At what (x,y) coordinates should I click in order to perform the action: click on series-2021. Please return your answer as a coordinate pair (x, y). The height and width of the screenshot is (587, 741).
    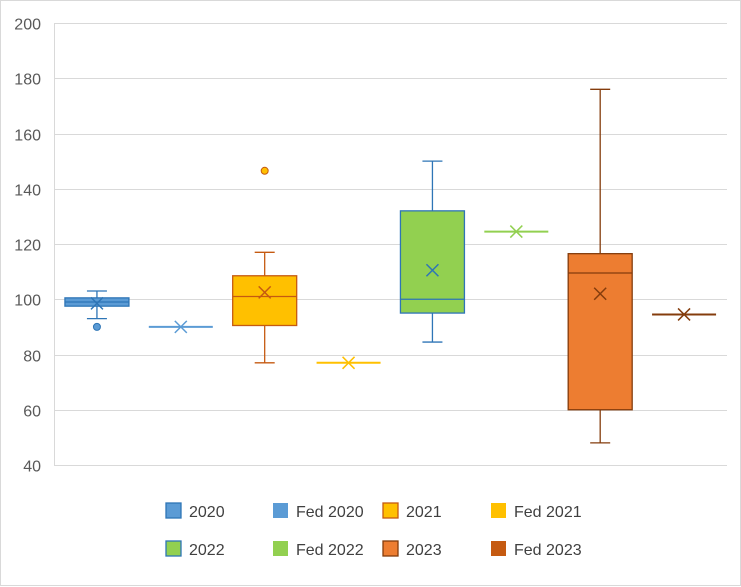
    Looking at the image, I should click on (265, 265).